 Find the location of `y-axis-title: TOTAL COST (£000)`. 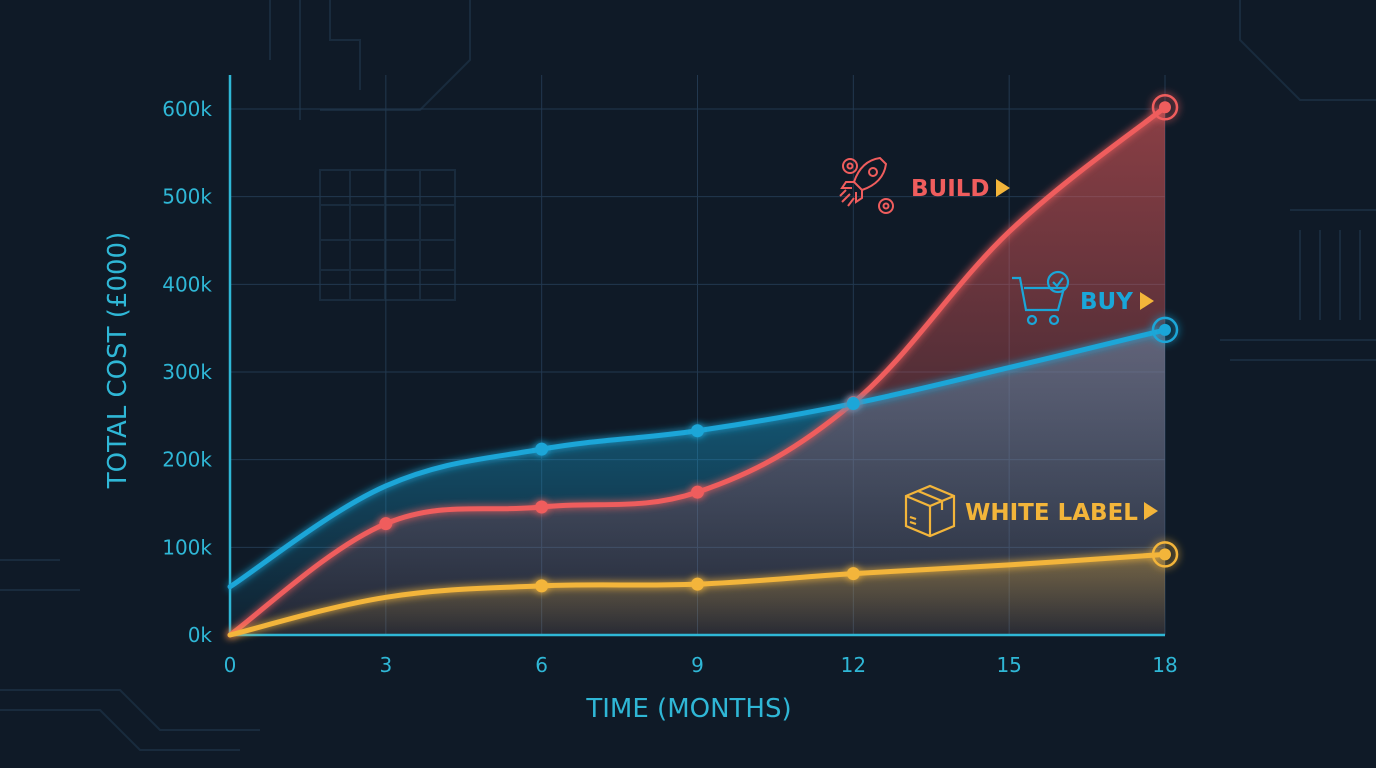

y-axis-title: TOTAL COST (£000) is located at coordinates (118, 360).